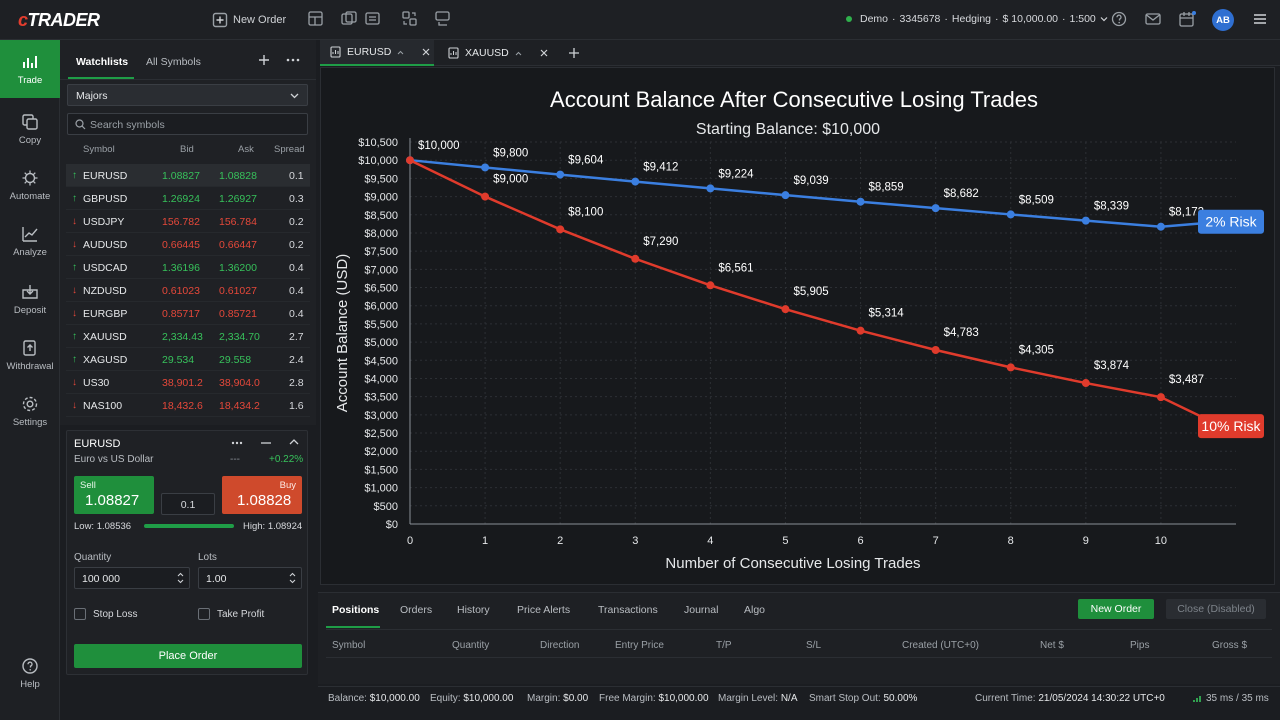 The height and width of the screenshot is (720, 1280). Describe the element at coordinates (294, 442) in the screenshot. I see `collapse-icon` at that location.